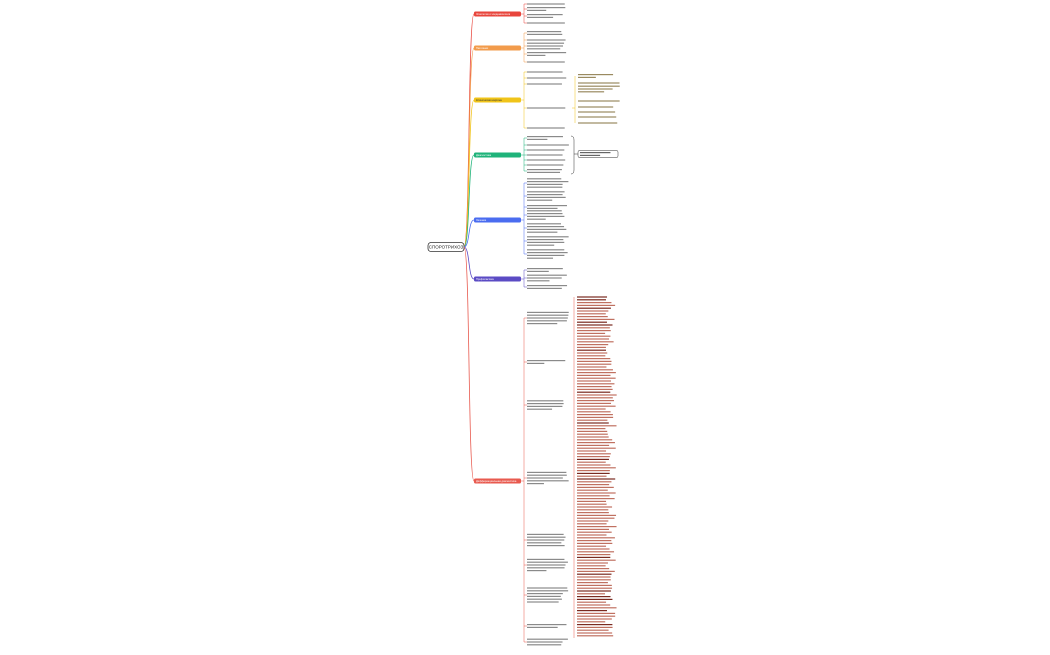 The width and height of the screenshot is (1050, 655). Describe the element at coordinates (484, 155) in the screenshot. I see `branch-label: Диагностика` at that location.